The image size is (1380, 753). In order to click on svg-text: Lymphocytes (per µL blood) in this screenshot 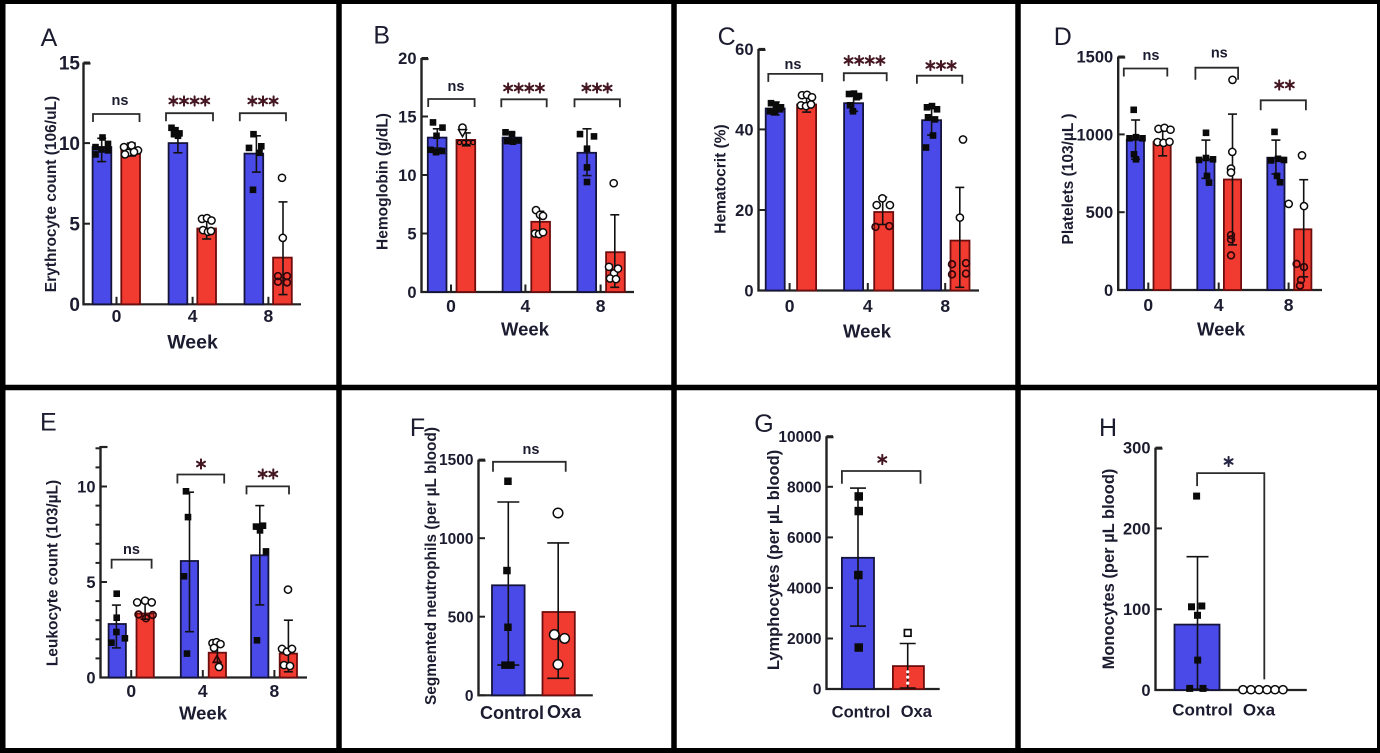, I will do `click(774, 560)`.